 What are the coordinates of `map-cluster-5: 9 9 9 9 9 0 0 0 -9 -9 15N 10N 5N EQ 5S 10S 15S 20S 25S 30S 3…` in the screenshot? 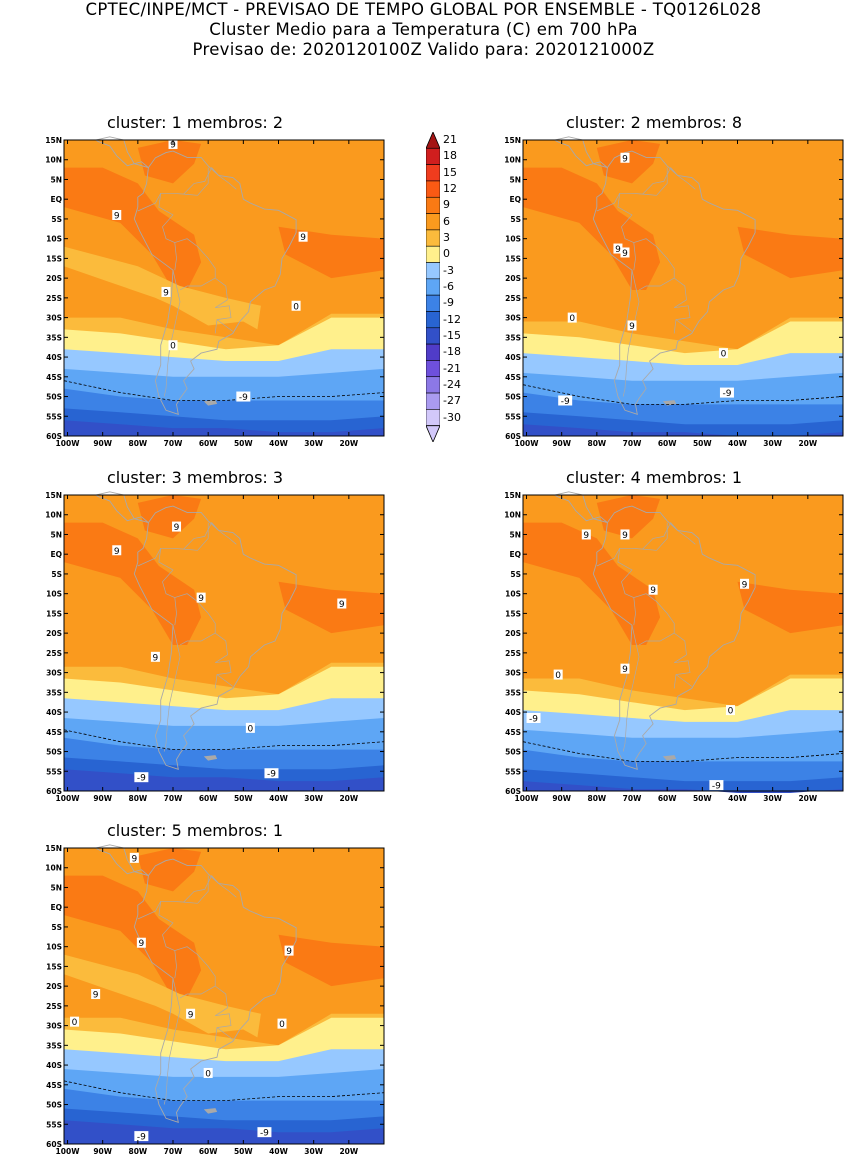 It's located at (215, 1000).